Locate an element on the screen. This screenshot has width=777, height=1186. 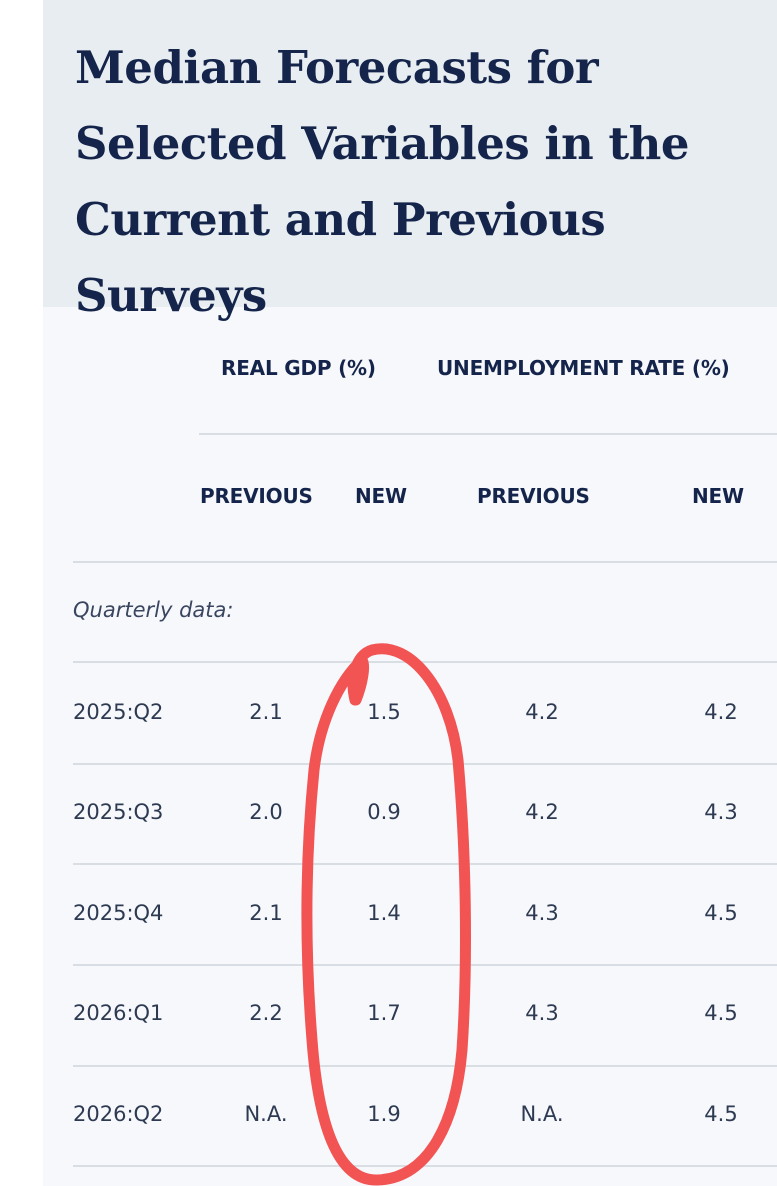
section-label: Quarterly data: is located at coordinates (153, 610).